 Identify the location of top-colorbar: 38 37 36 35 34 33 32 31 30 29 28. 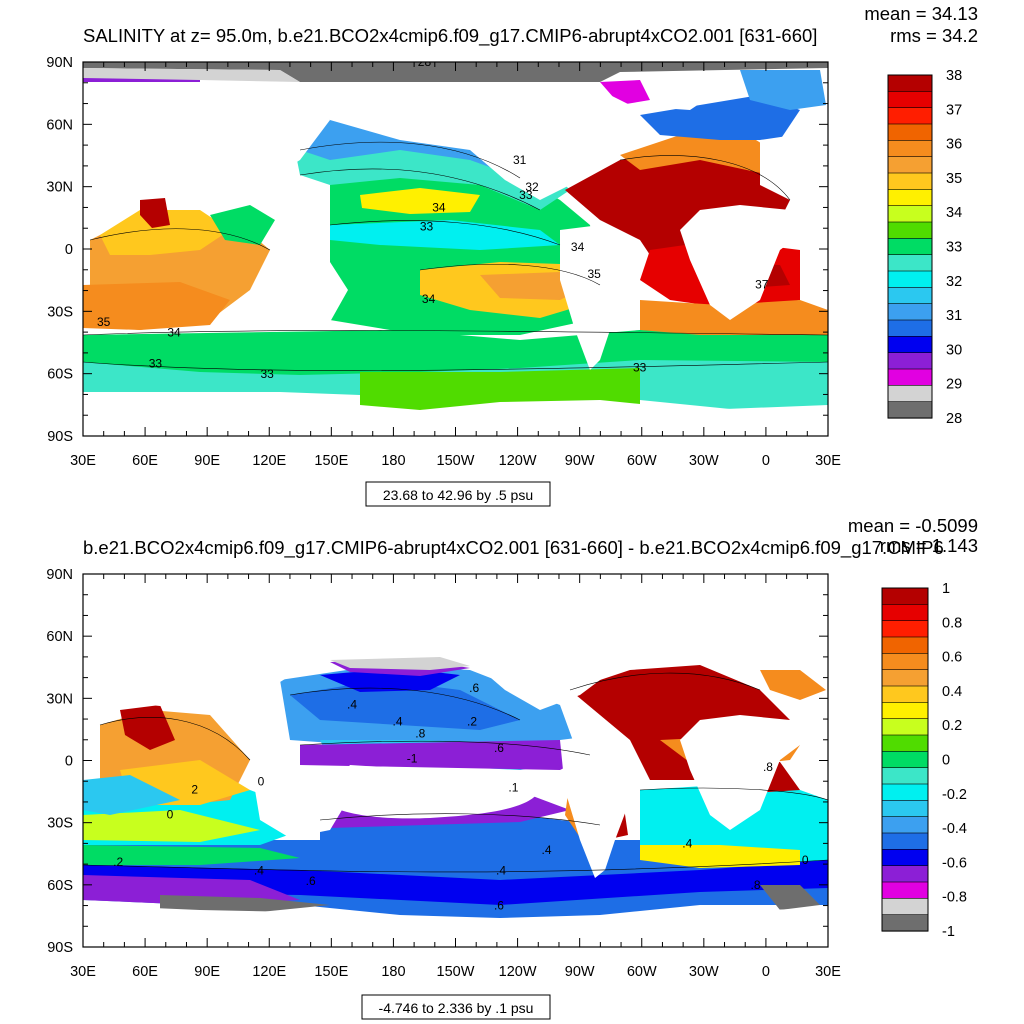
(924, 247).